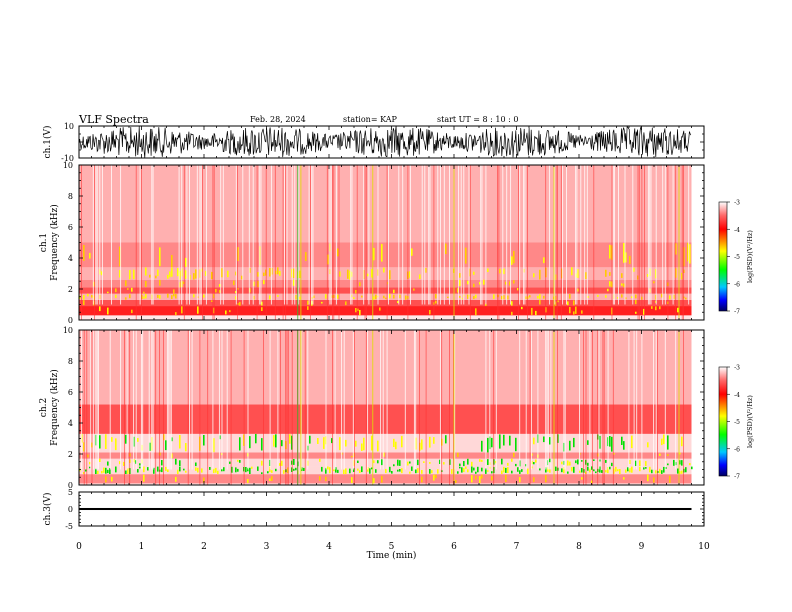 The height and width of the screenshot is (612, 792). What do you see at coordinates (329, 547) in the screenshot?
I see `x-tick-label: 4` at bounding box center [329, 547].